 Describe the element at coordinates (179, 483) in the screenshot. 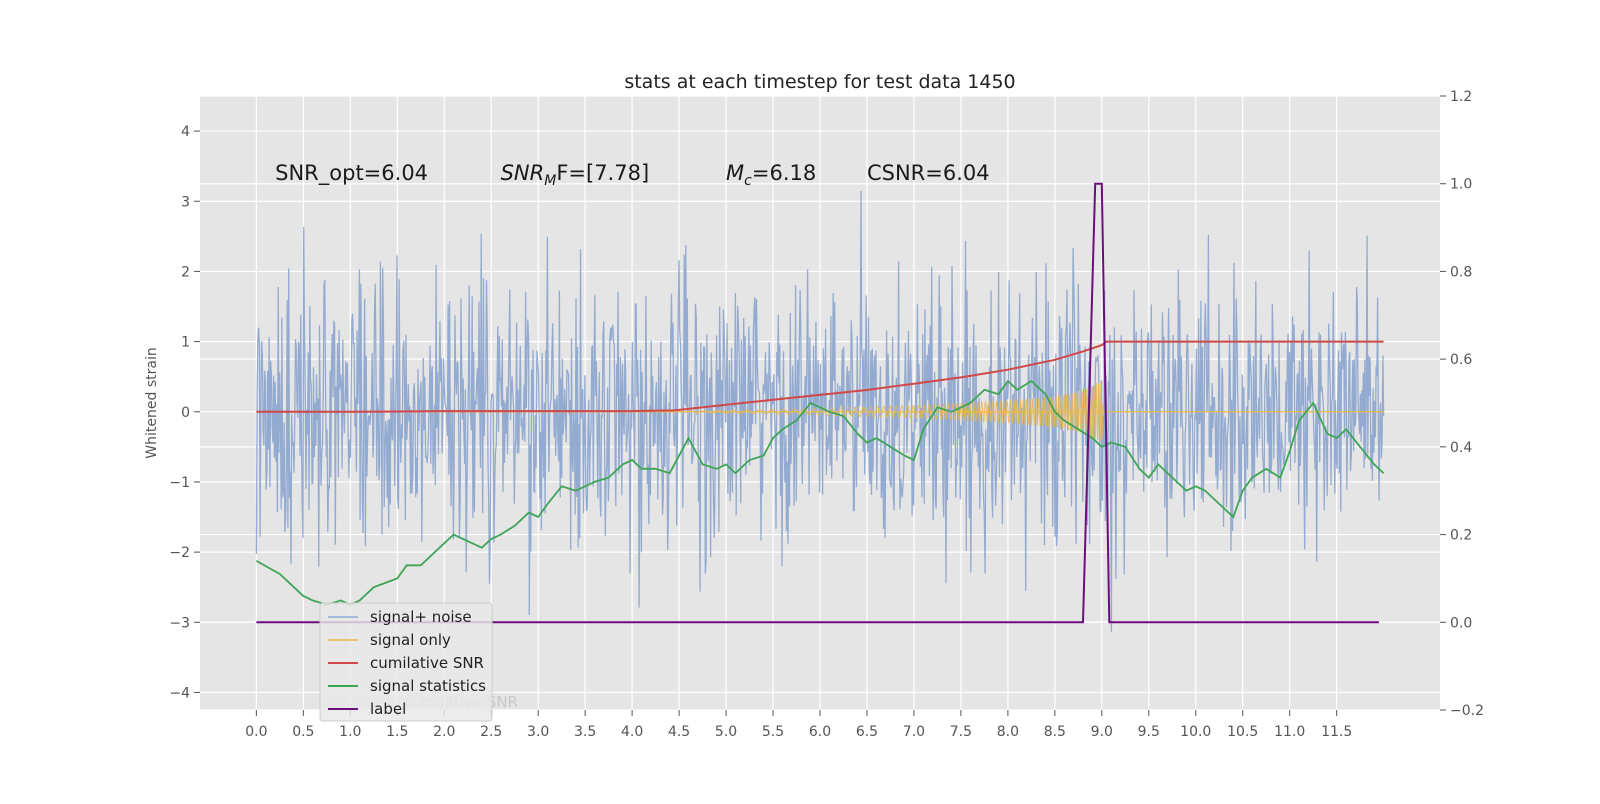

I see `y-tick-label: −1` at that location.